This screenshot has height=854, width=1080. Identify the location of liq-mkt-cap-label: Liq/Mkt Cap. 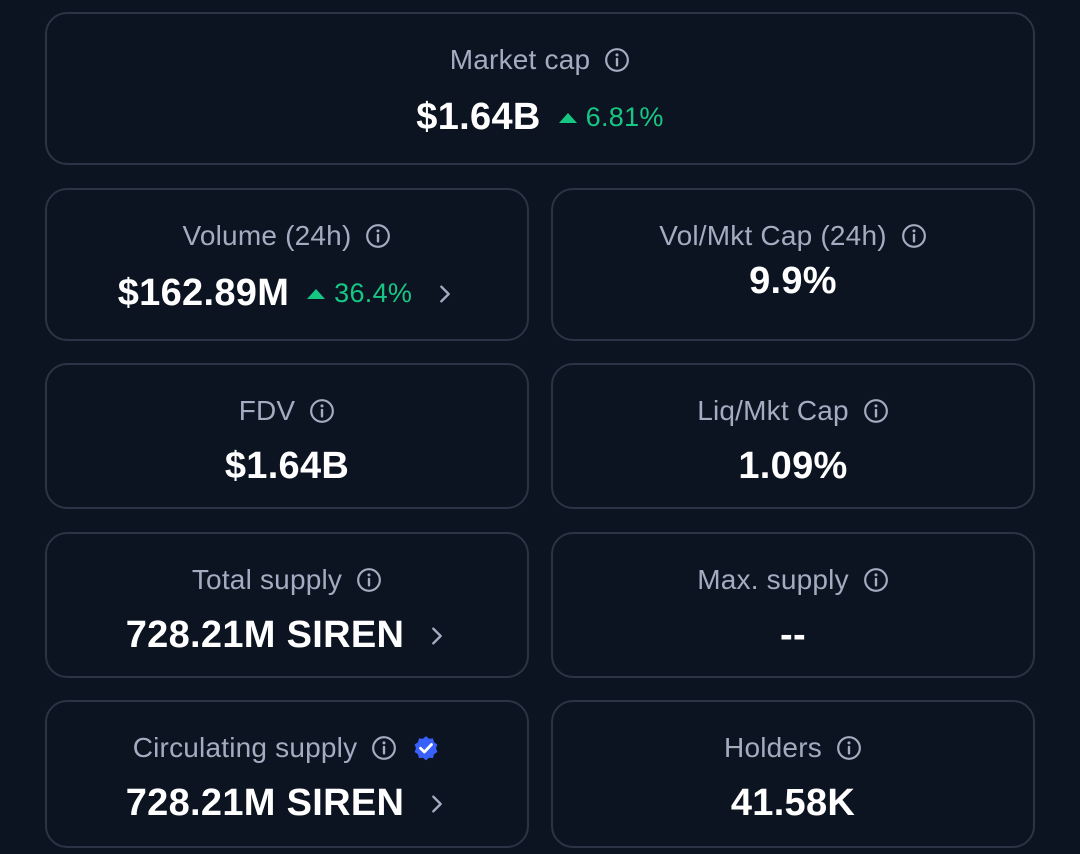
(773, 410).